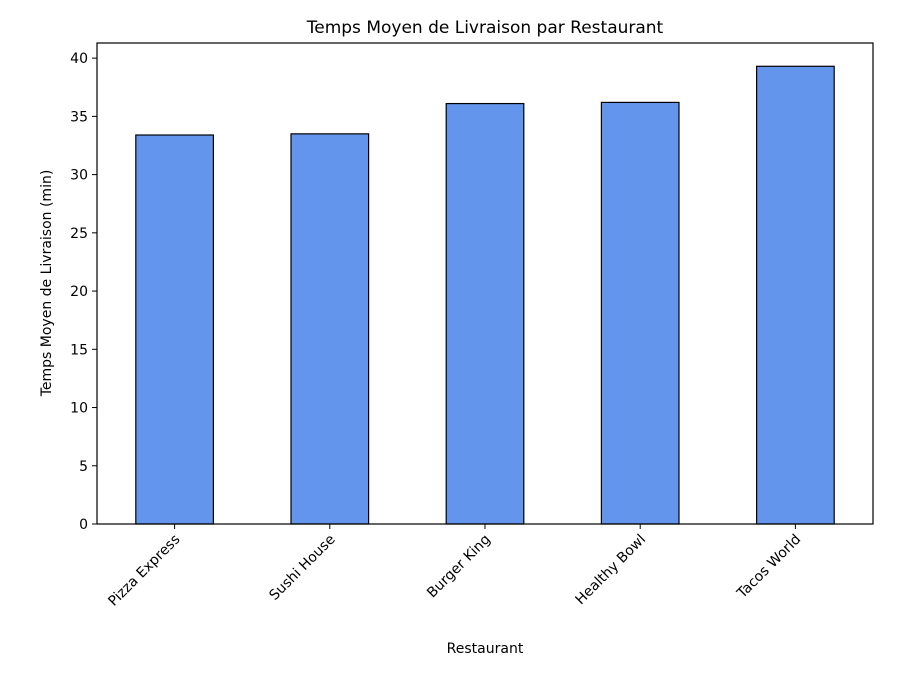  I want to click on y-tick-label: 30, so click(79, 176).